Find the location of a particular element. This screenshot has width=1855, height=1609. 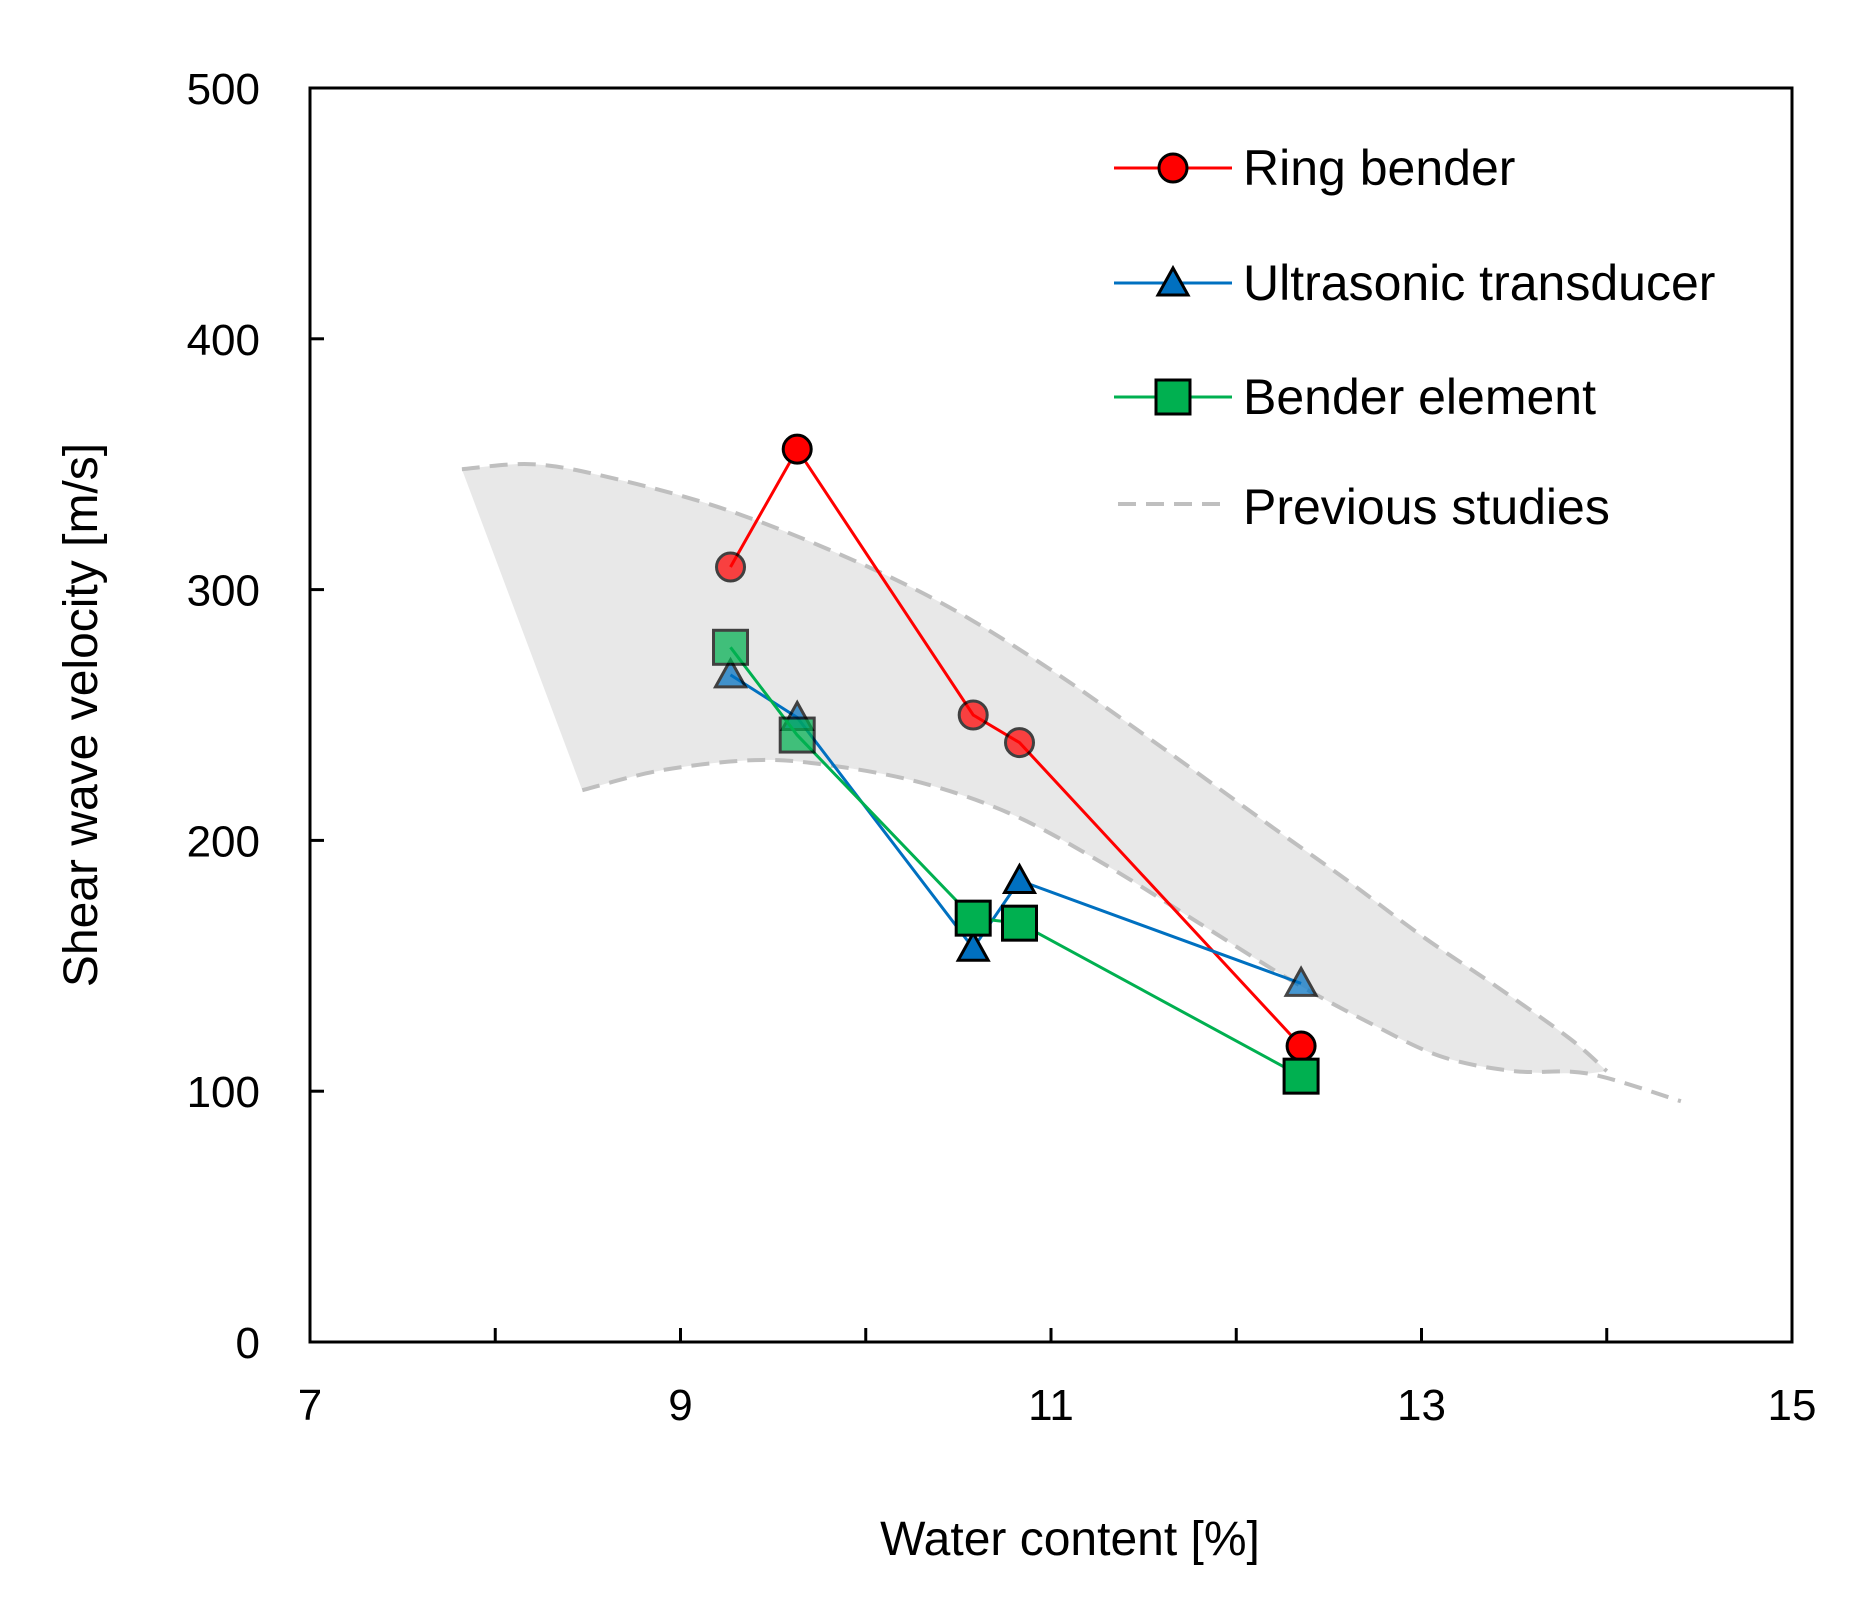

x-tick-label: 9 is located at coordinates (680, 1405).